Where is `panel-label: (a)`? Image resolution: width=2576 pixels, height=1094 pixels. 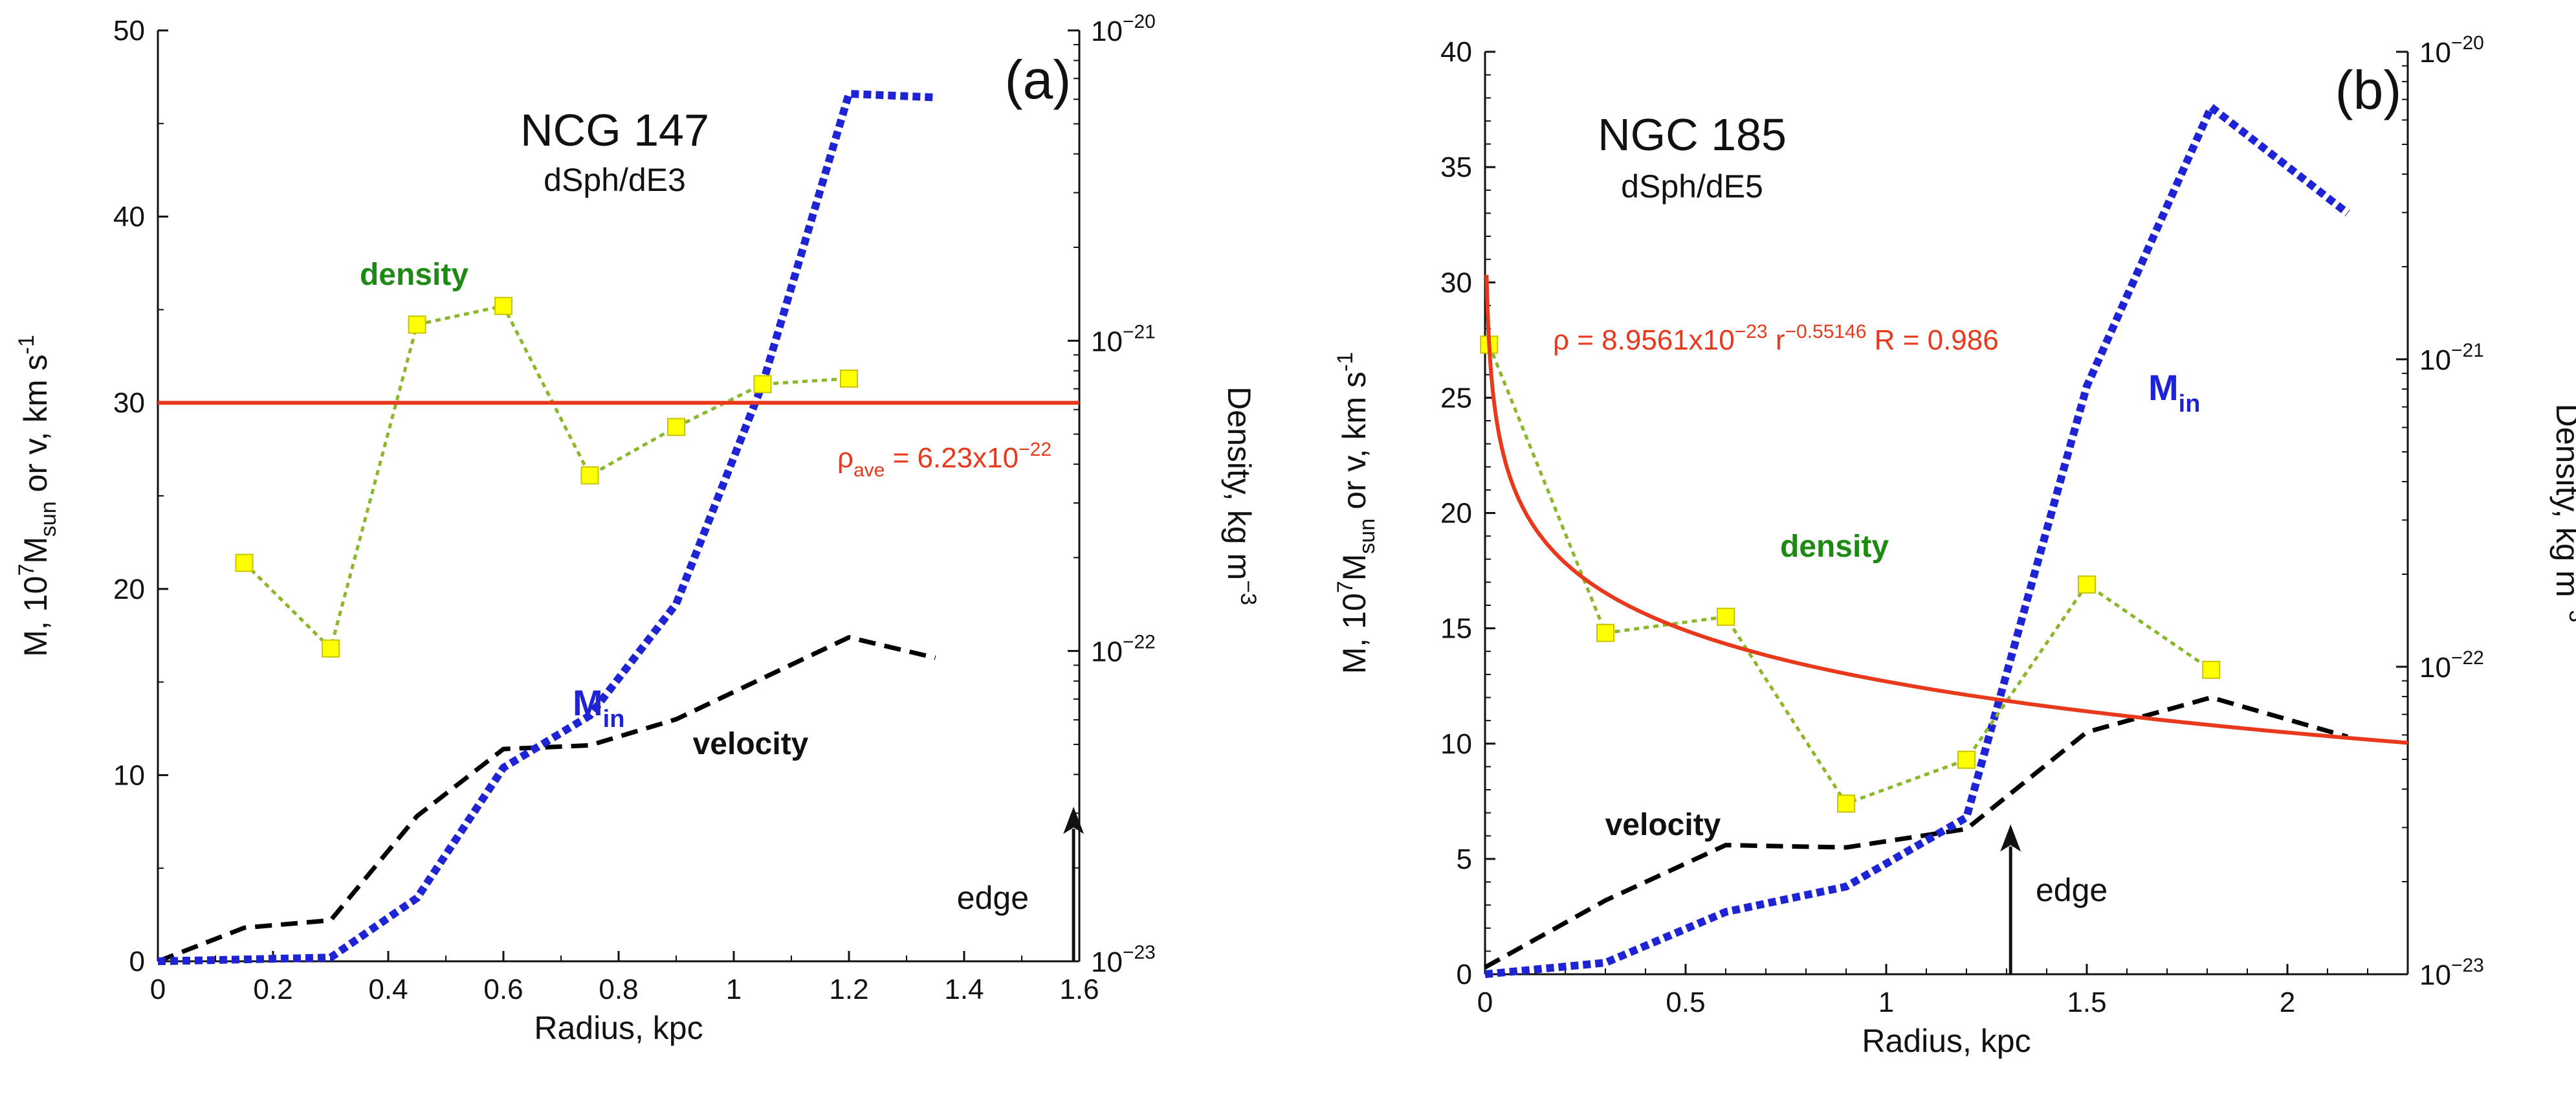
panel-label: (a) is located at coordinates (1038, 79).